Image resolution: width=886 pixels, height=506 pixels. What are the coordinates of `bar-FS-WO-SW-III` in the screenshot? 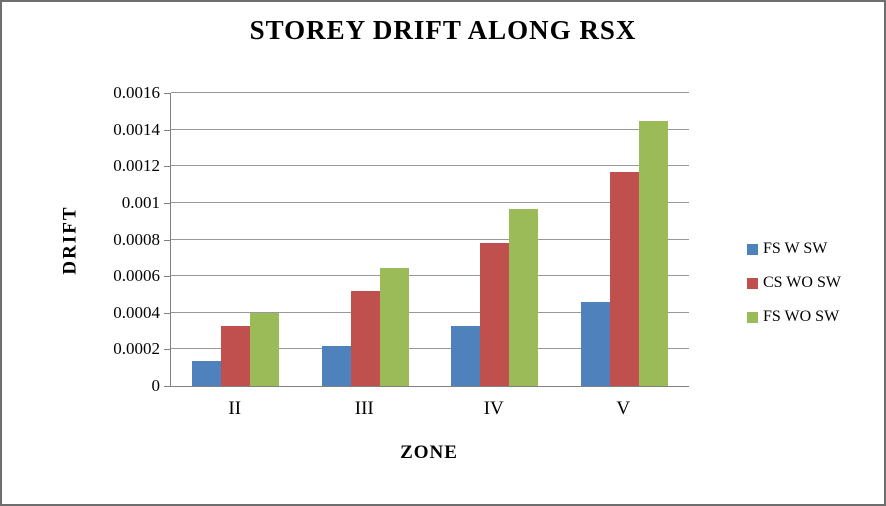 It's located at (394, 327).